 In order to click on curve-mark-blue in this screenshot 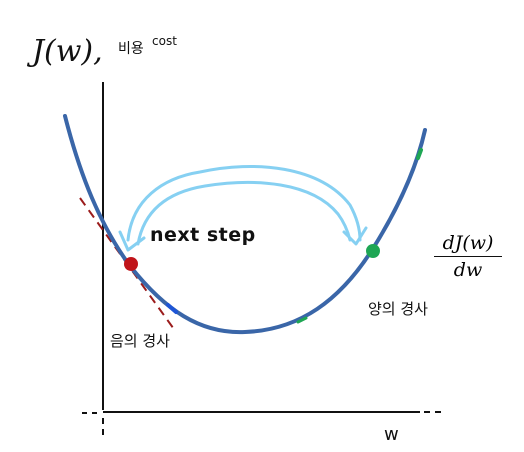, I will do `click(172, 308)`.